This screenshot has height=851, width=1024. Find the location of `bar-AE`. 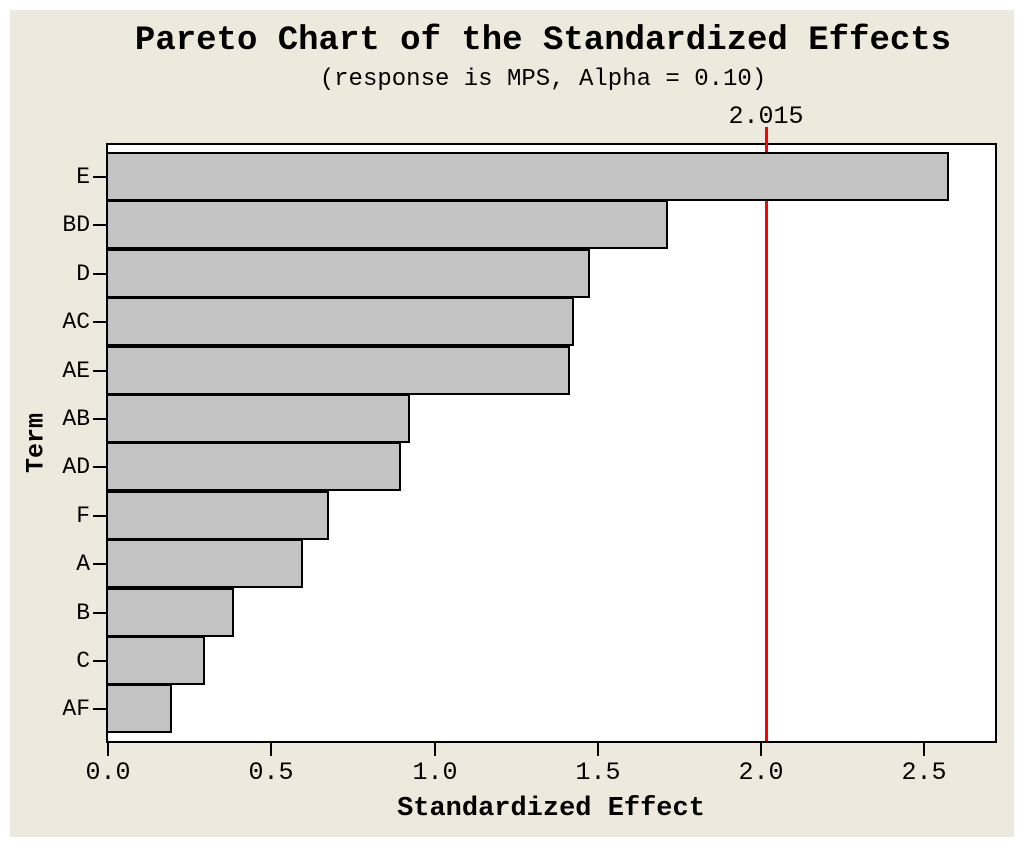

bar-AE is located at coordinates (338, 370).